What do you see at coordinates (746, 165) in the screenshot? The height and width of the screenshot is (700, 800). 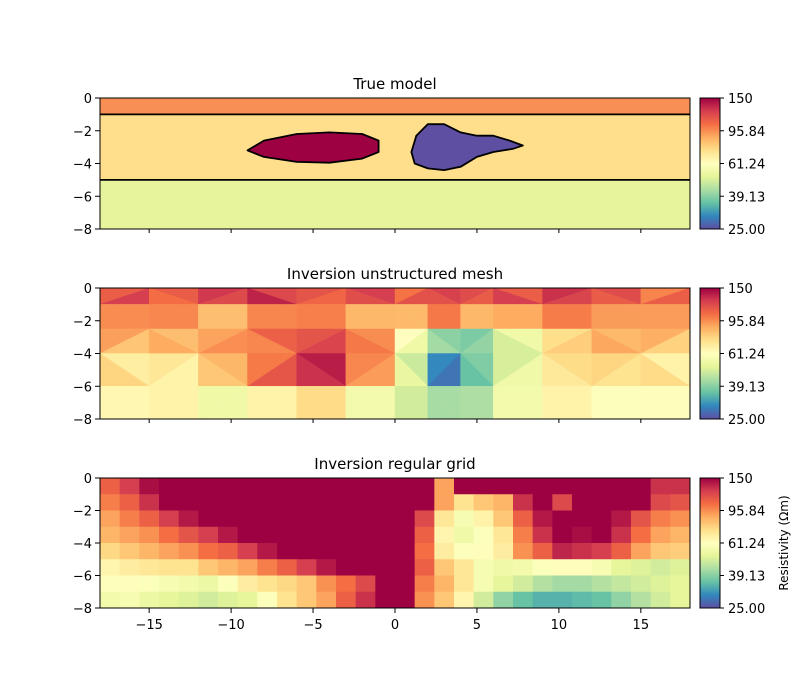 I see `colorbar-tick-label: 61.24` at bounding box center [746, 165].